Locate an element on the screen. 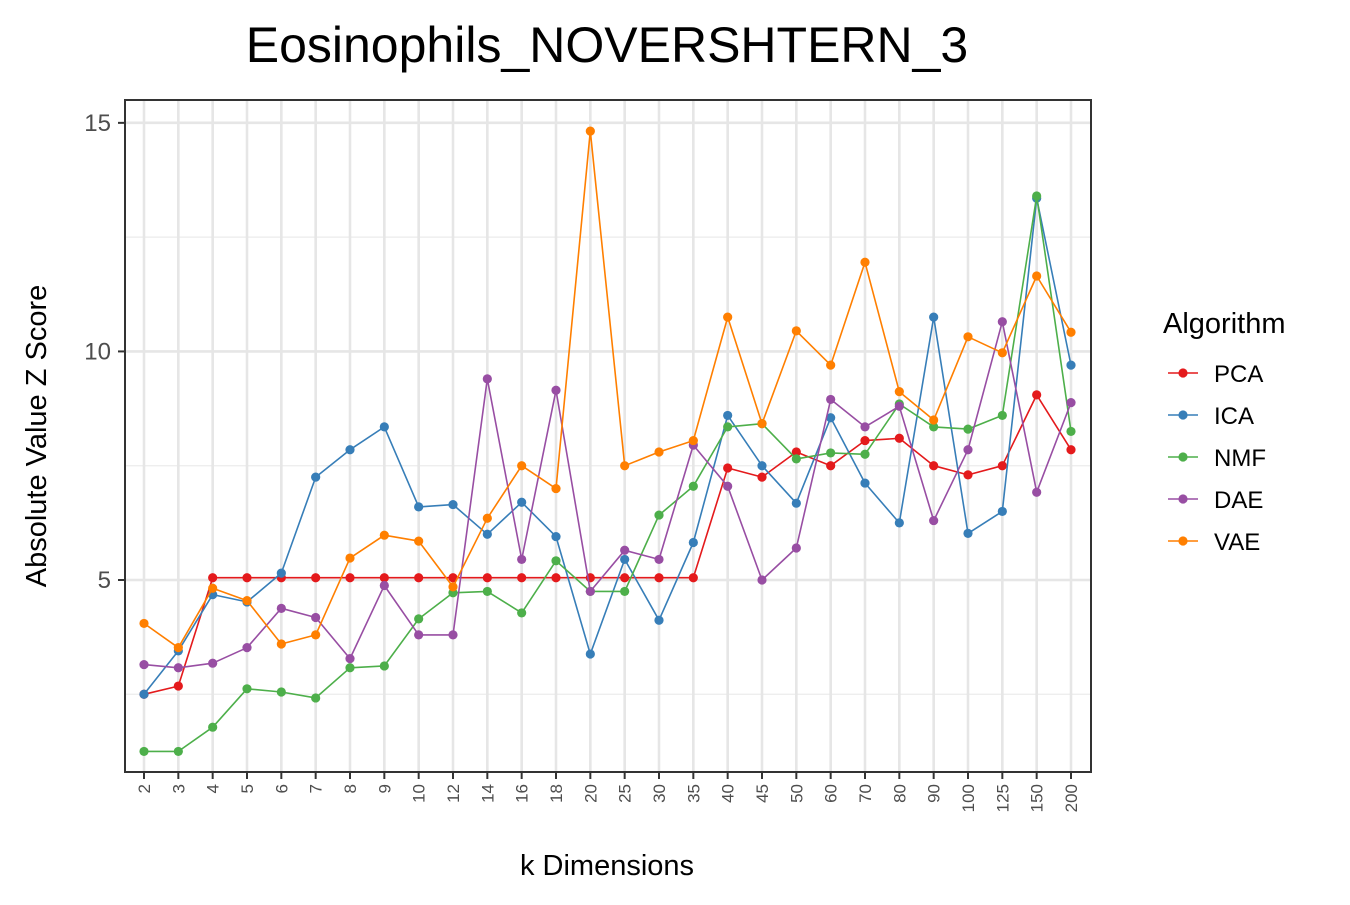 This screenshot has height=905, width=1350. x-tick-label: 5 is located at coordinates (247, 788).